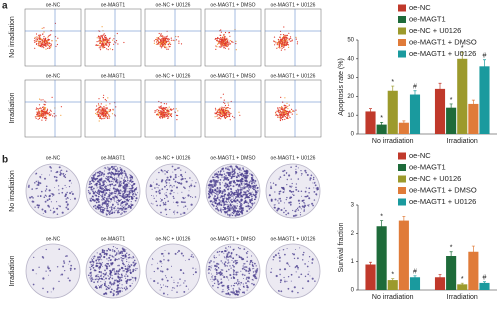 The width and height of the screenshot is (500, 313). Describe the element at coordinates (415, 272) in the screenshot. I see `significance-mark: #` at that location.